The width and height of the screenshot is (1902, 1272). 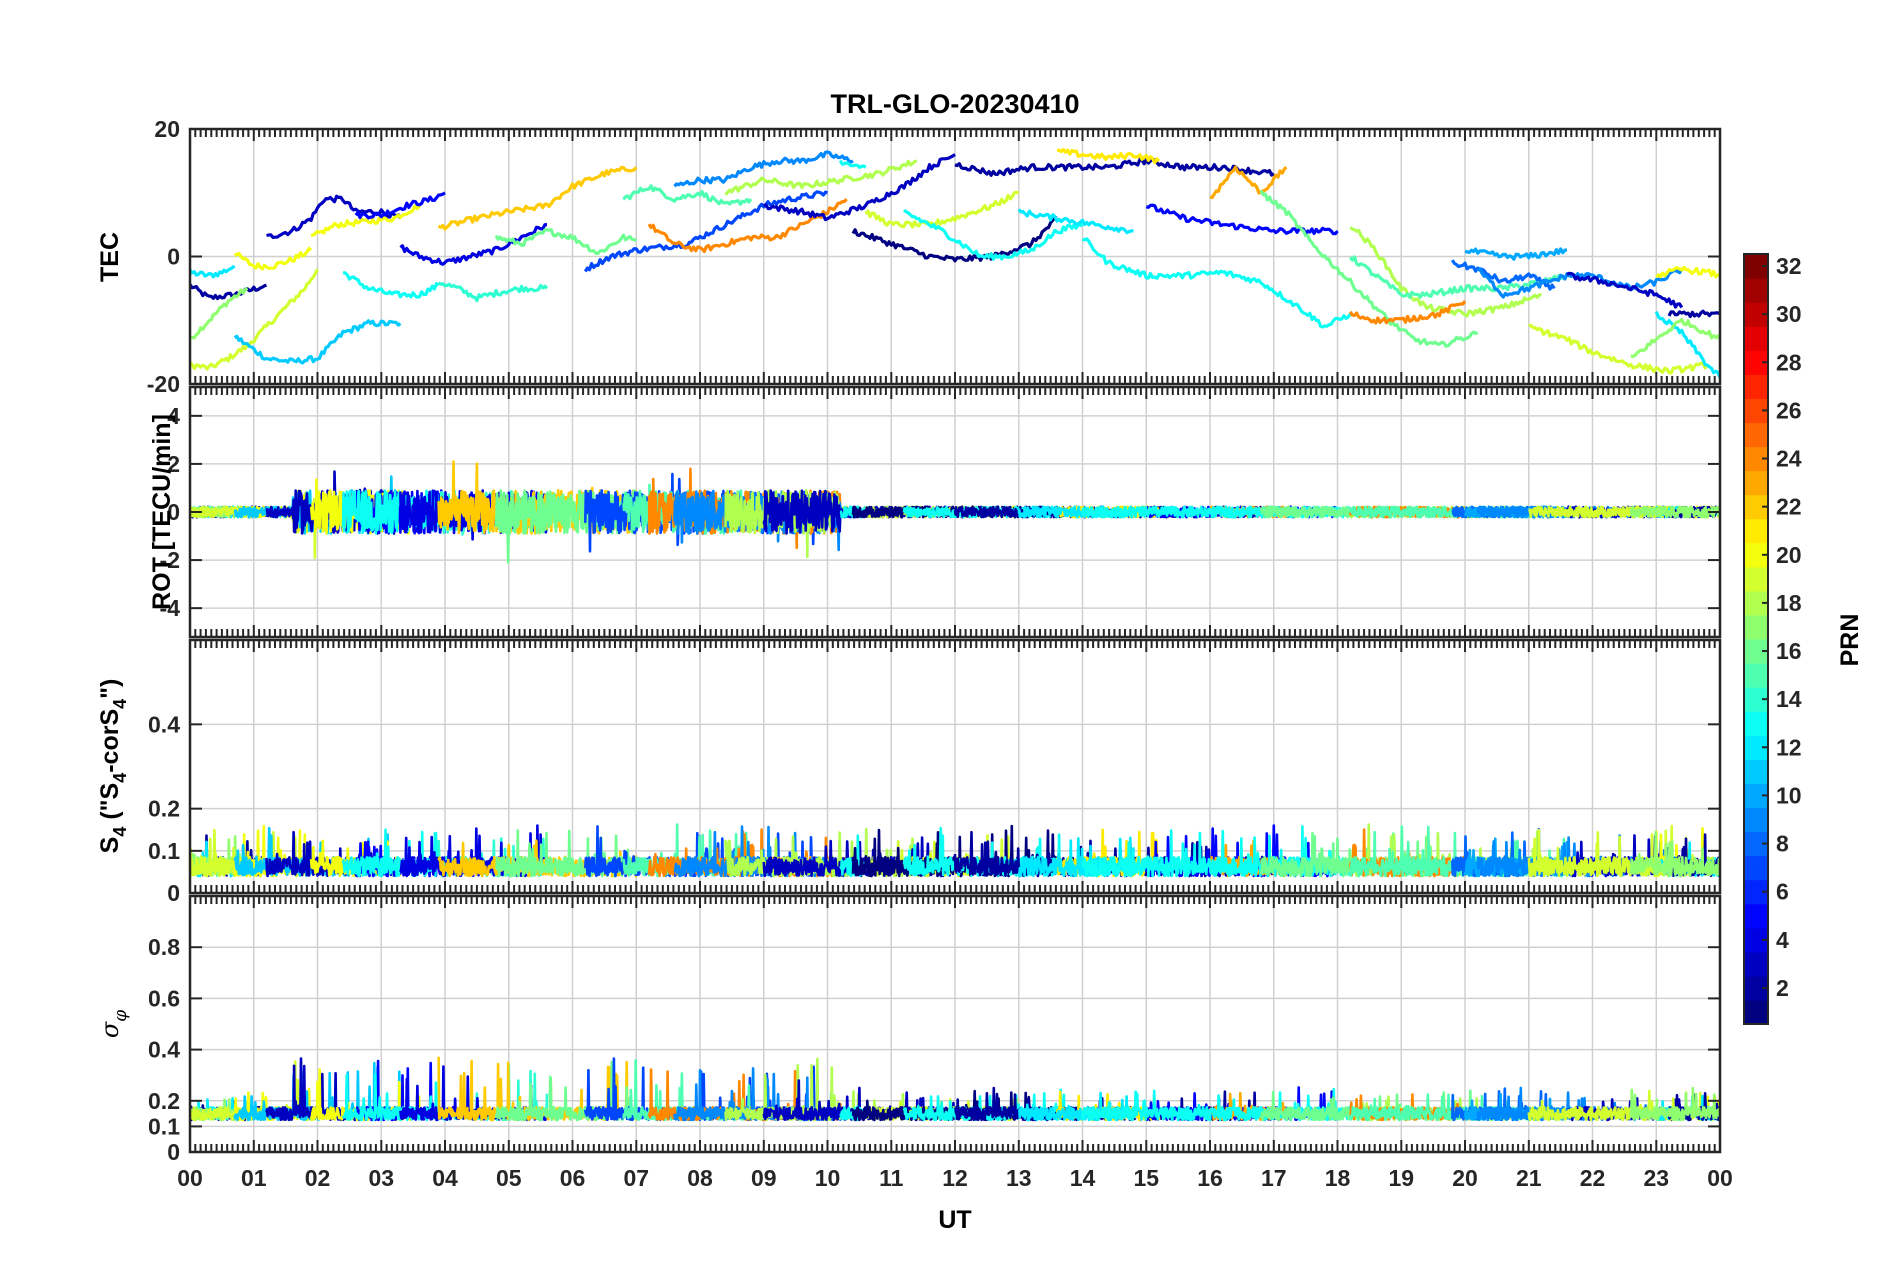 What do you see at coordinates (1782, 892) in the screenshot?
I see `colorbar-tick-label: 6` at bounding box center [1782, 892].